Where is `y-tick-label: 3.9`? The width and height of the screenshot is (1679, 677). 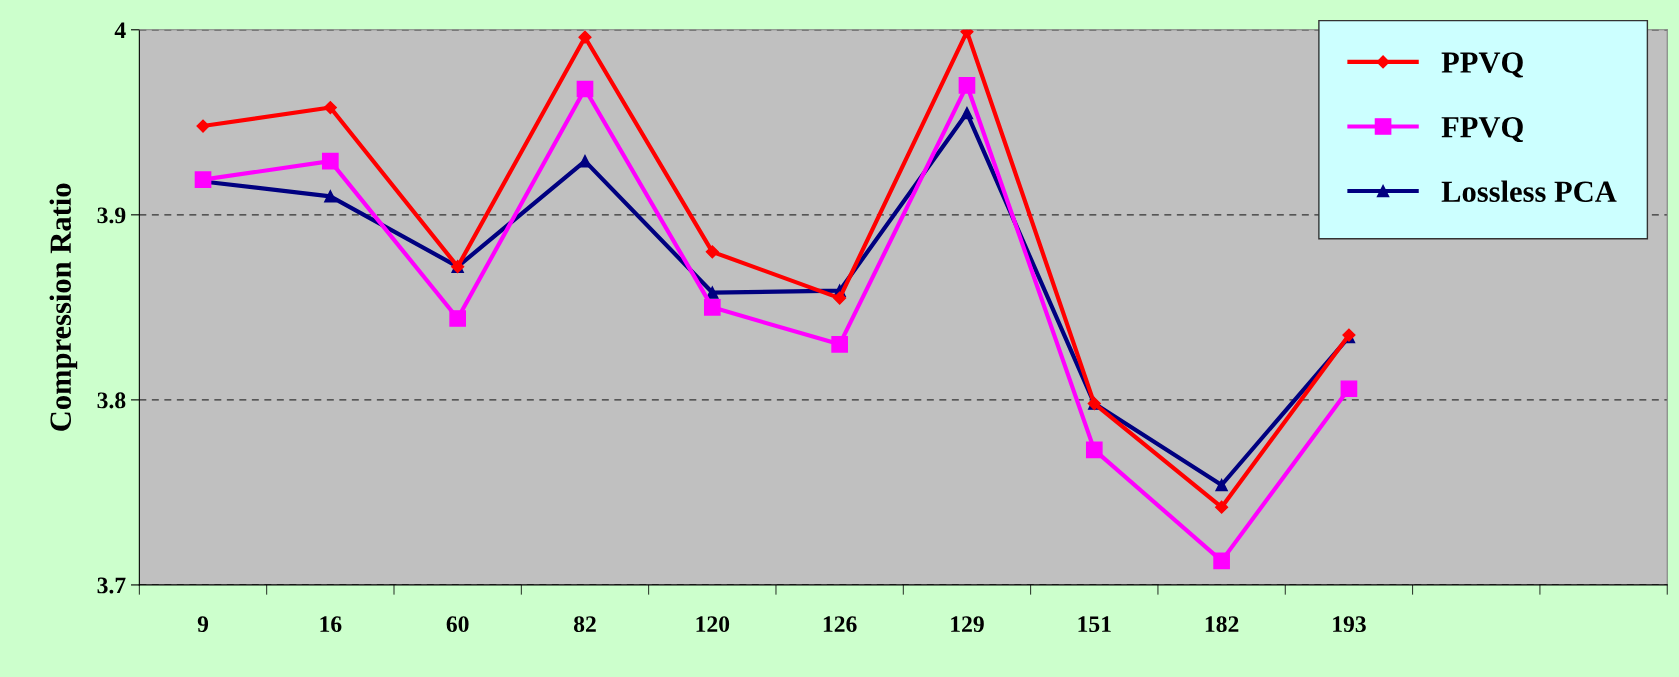
y-tick-label: 3.9 is located at coordinates (111, 215).